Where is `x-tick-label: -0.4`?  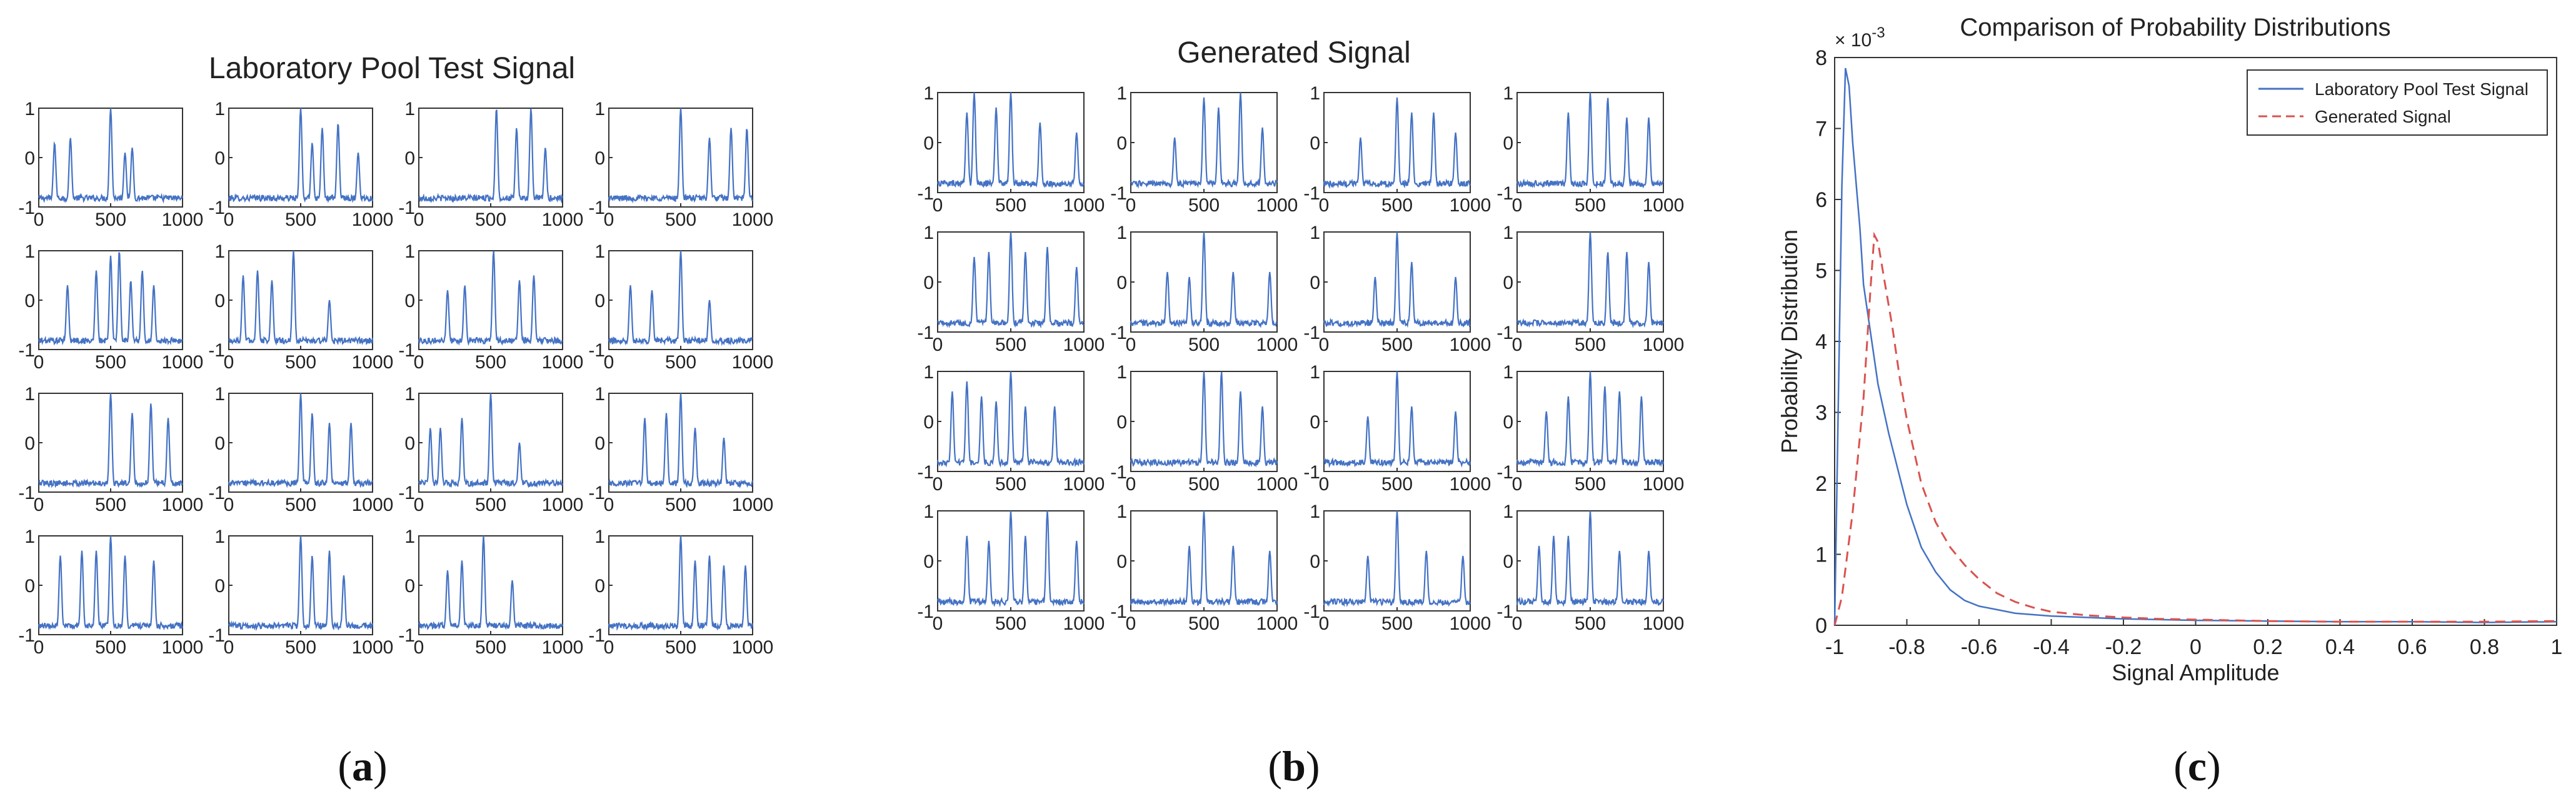
x-tick-label: -0.4 is located at coordinates (2051, 647).